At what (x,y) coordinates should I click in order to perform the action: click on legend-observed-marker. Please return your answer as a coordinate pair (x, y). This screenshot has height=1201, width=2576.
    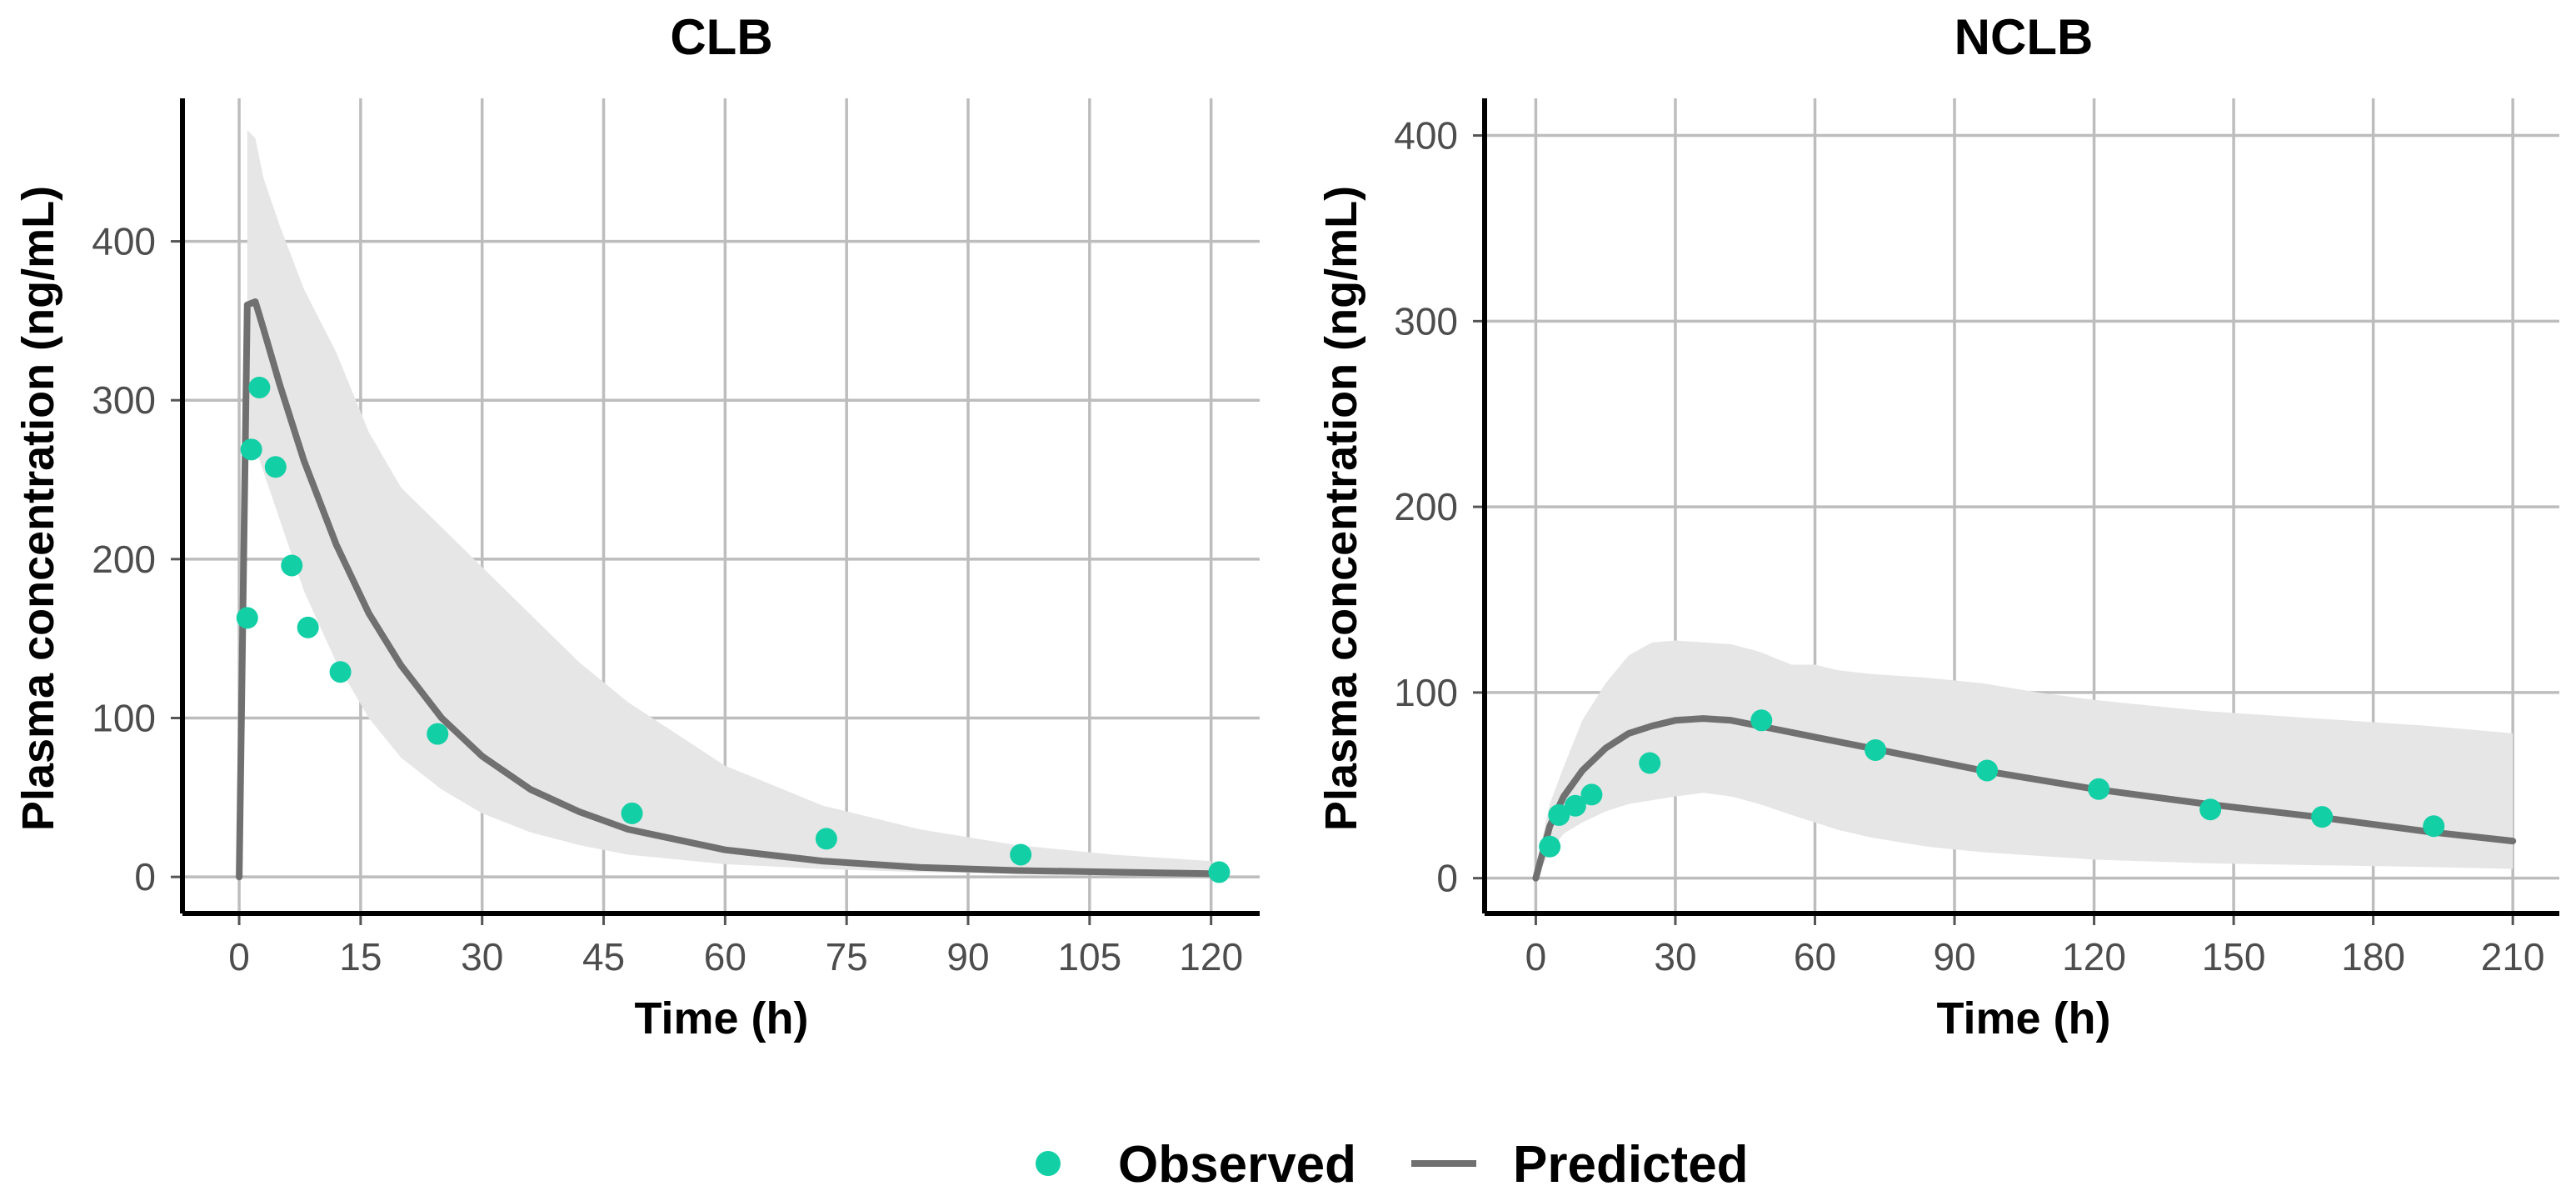
    Looking at the image, I should click on (1048, 1163).